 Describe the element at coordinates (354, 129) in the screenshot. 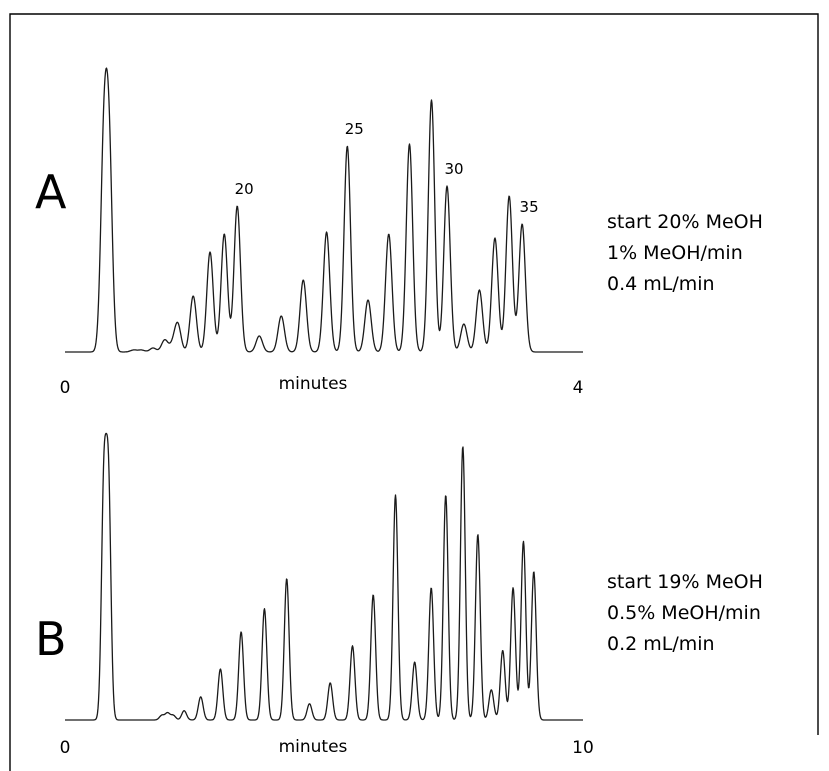

I see `panel-a-peak-label-25: 25` at that location.